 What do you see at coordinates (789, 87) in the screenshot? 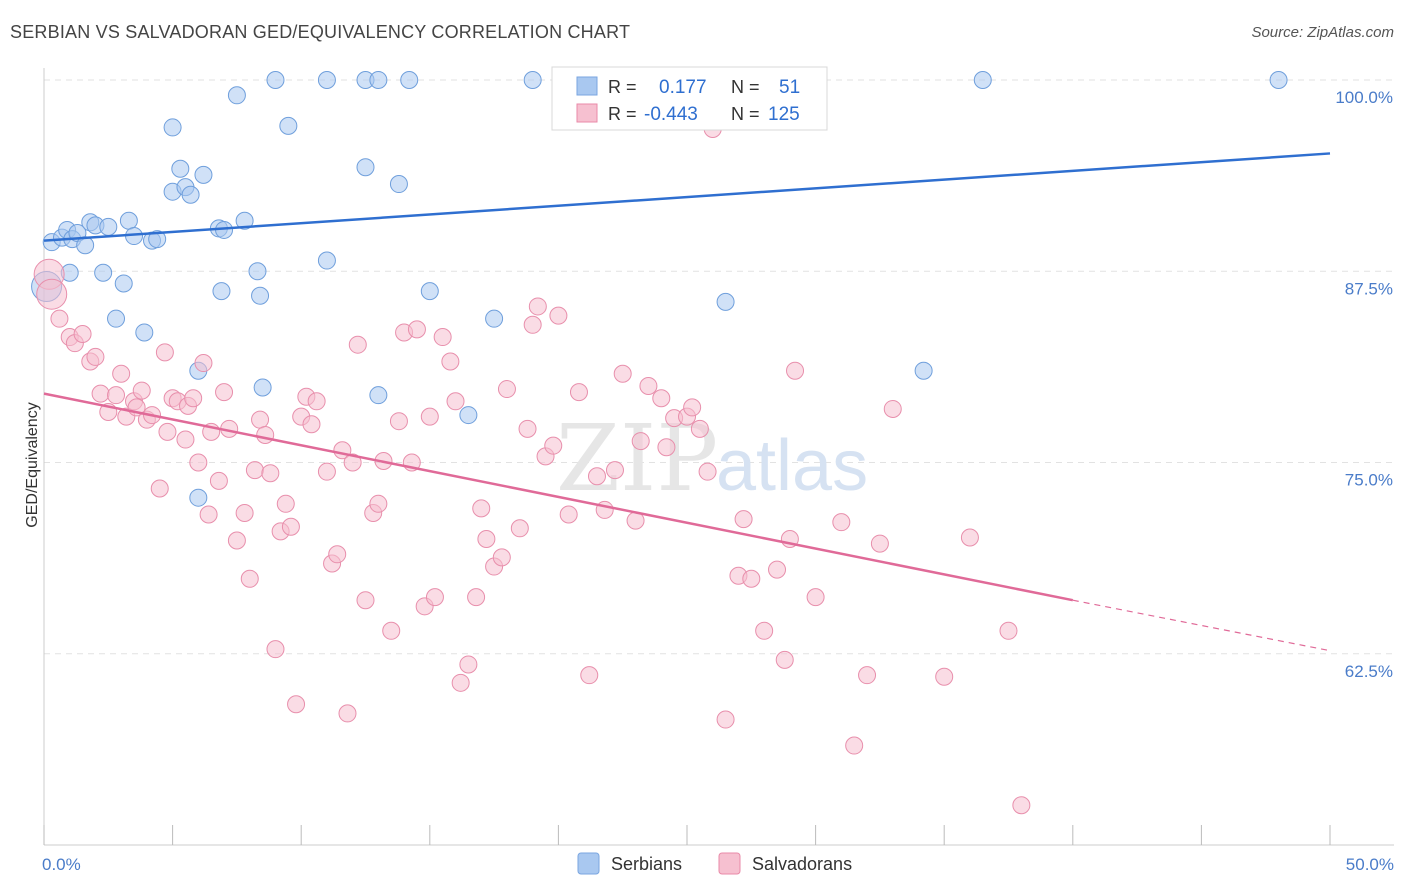
I see `stats-n-value-serbians: 51` at bounding box center [789, 87].